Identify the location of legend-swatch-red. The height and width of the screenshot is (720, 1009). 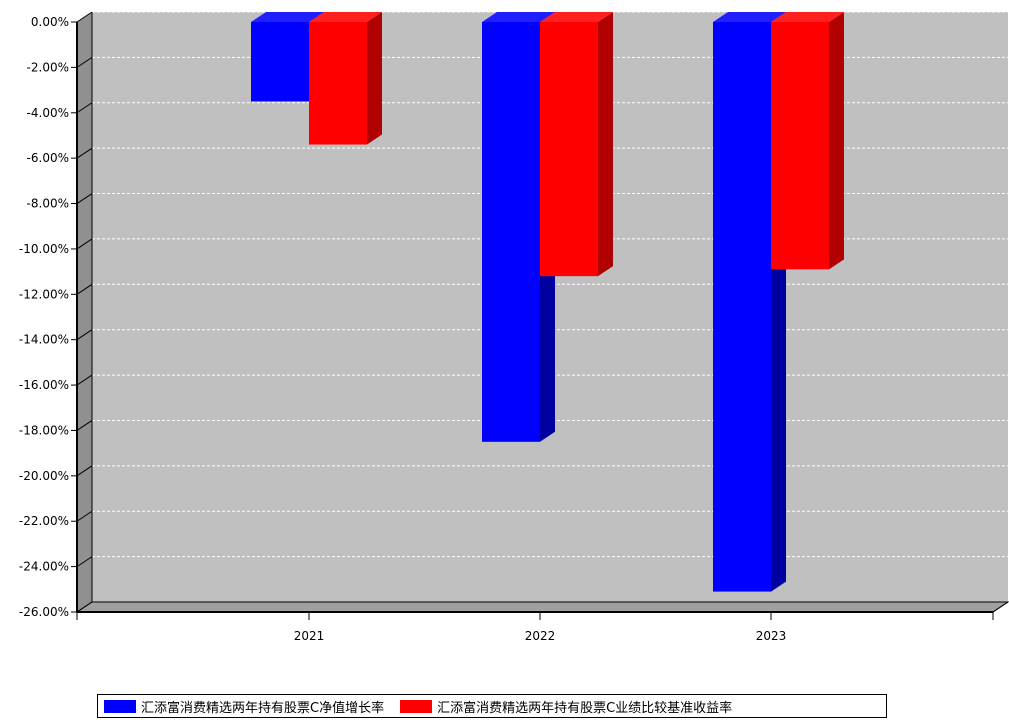
(416, 706).